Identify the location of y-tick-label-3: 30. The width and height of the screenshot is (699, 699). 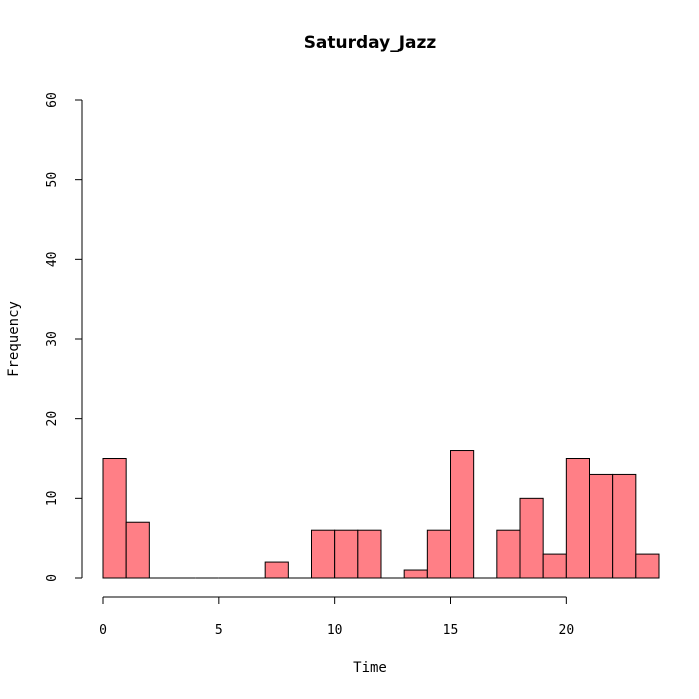
(52, 339).